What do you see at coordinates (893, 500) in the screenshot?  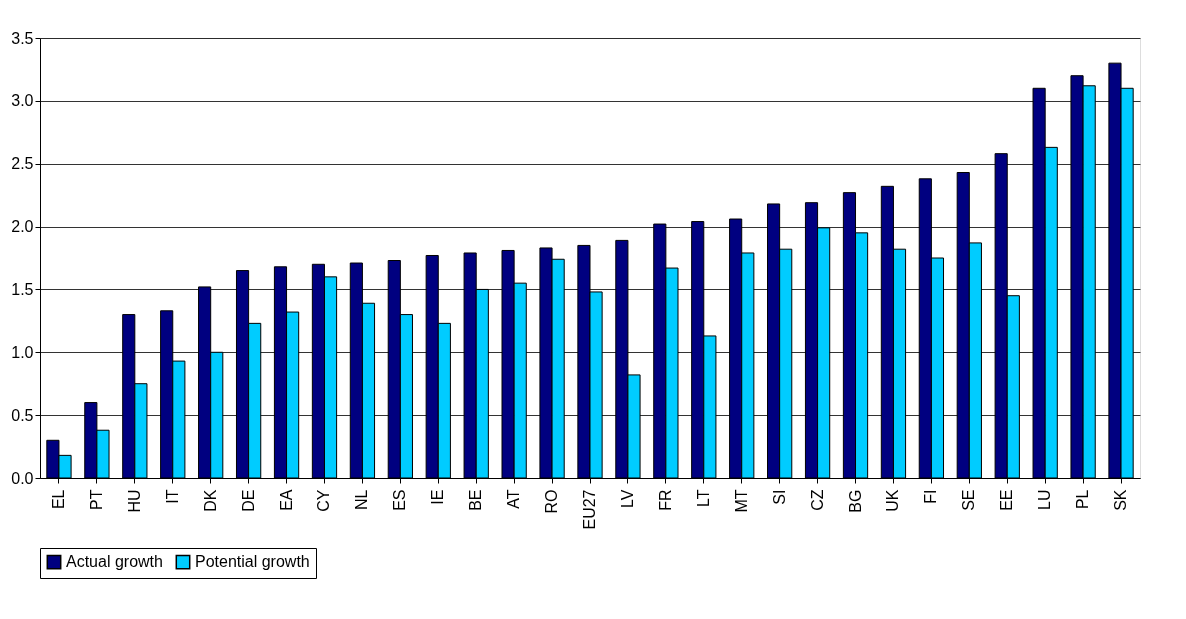 I see `x-tick-label: UK` at bounding box center [893, 500].